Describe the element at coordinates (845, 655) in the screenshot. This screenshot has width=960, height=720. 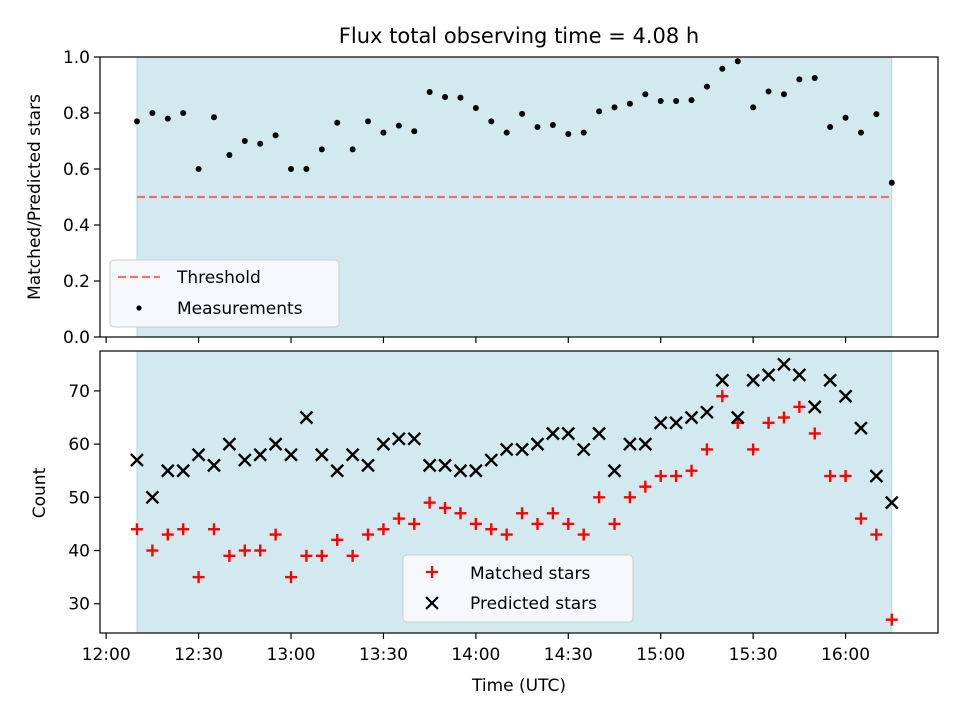
I see `x-tick-label: 16:00` at that location.